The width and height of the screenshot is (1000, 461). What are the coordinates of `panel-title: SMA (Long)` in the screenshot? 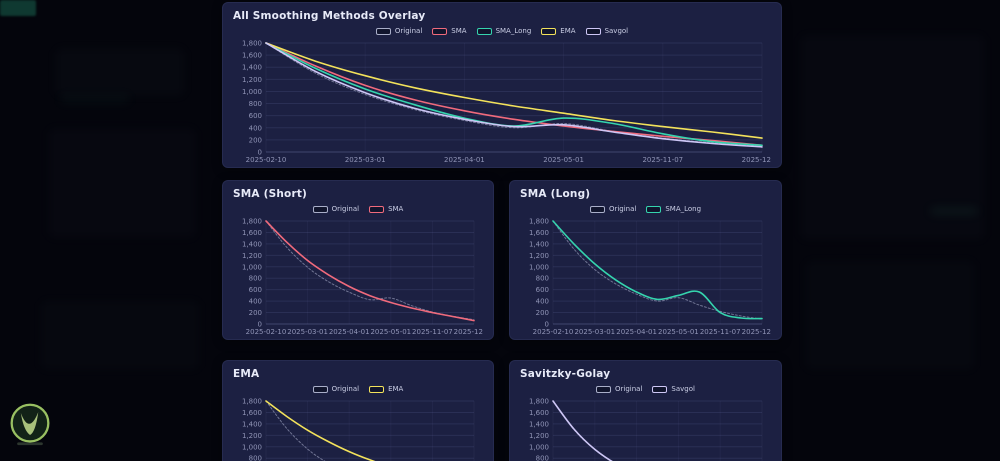 It's located at (555, 194).